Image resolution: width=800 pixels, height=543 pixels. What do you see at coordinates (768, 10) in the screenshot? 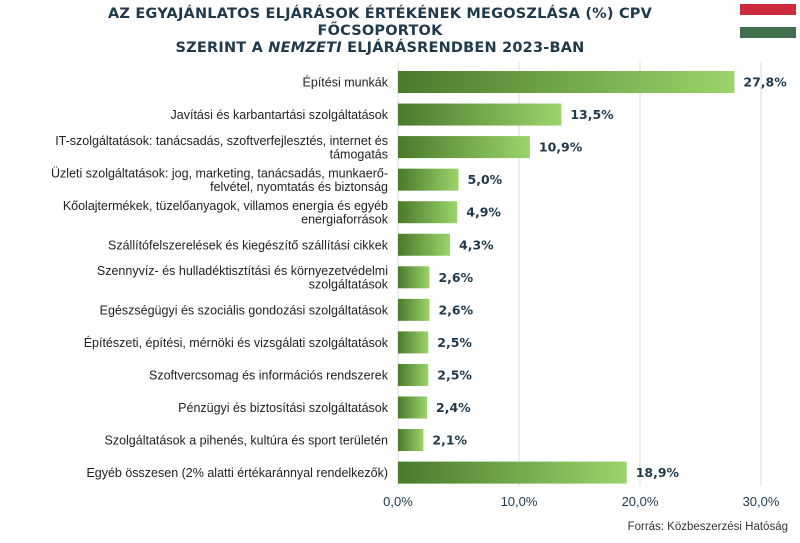
I see `flag-stripe-red` at bounding box center [768, 10].